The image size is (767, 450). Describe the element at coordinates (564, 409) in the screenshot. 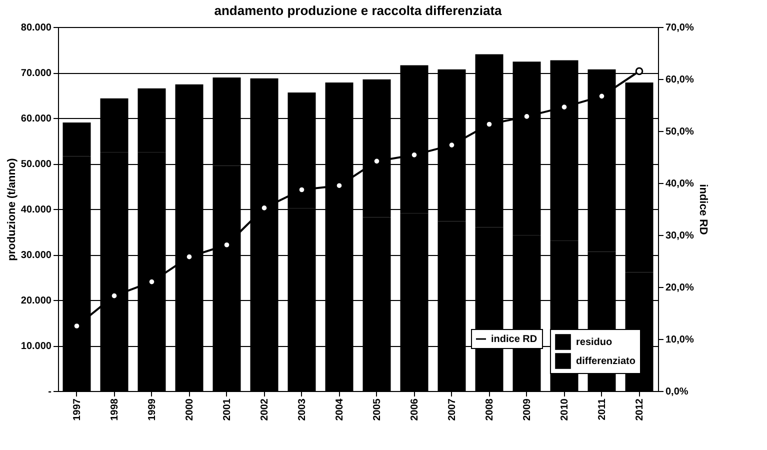

I see `x-tick-label: 2010` at that location.